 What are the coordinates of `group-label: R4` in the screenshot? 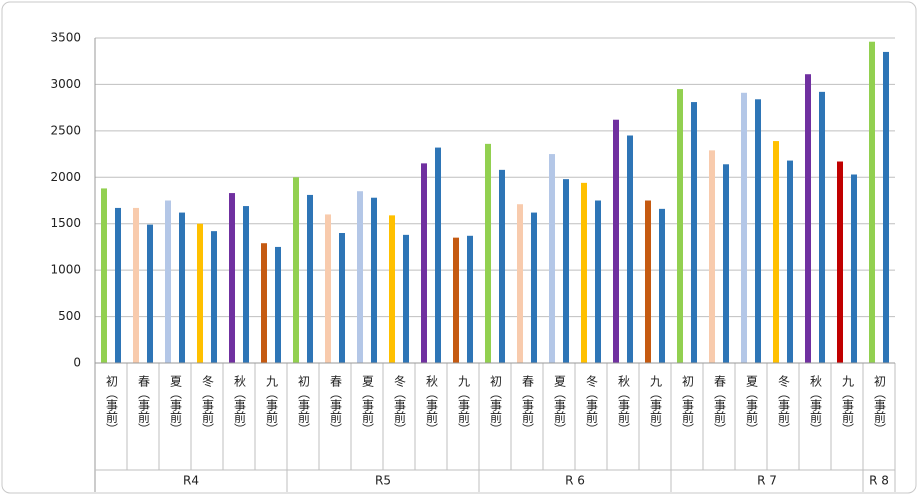 It's located at (191, 481).